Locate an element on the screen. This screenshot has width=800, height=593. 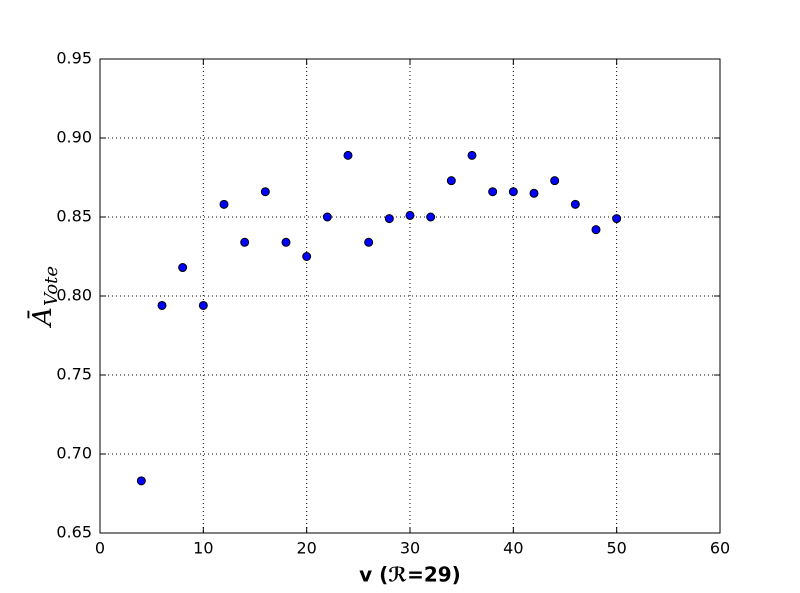
y-axis-label: Ā Vote is located at coordinates (44, 297).